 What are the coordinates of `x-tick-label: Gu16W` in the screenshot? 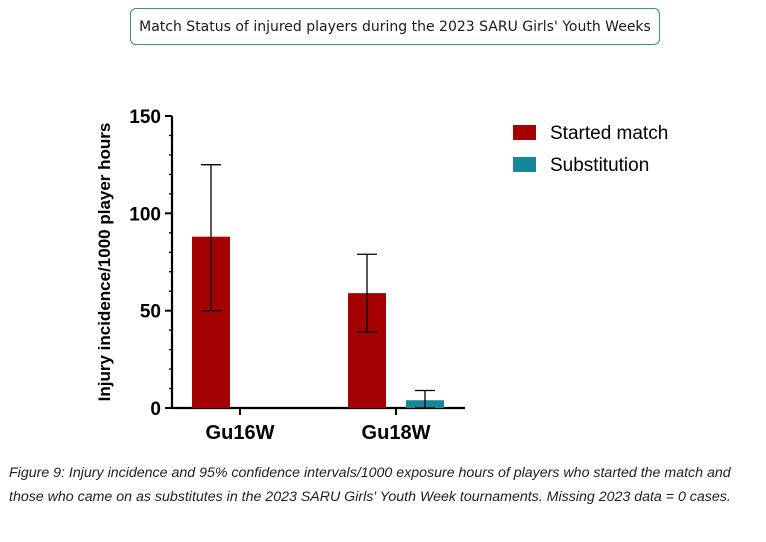 It's located at (240, 433).